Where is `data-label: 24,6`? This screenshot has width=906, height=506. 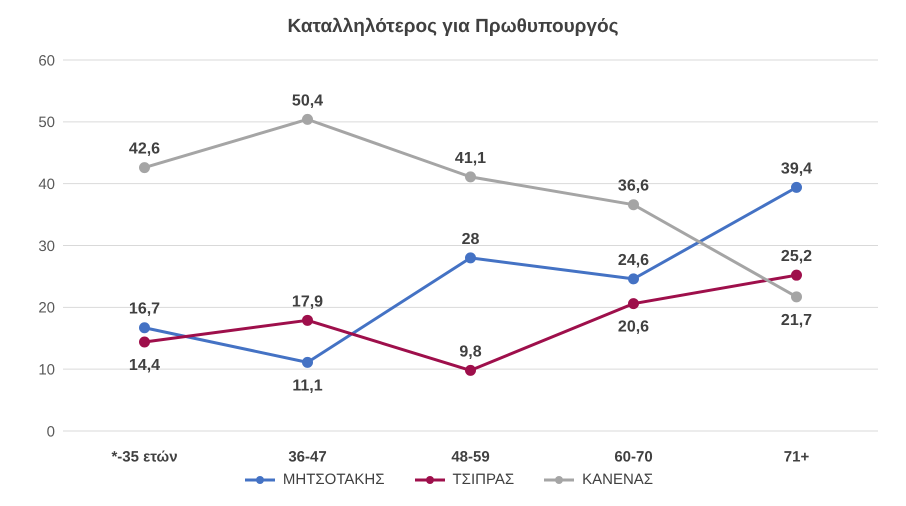
data-label: 24,6 is located at coordinates (634, 260).